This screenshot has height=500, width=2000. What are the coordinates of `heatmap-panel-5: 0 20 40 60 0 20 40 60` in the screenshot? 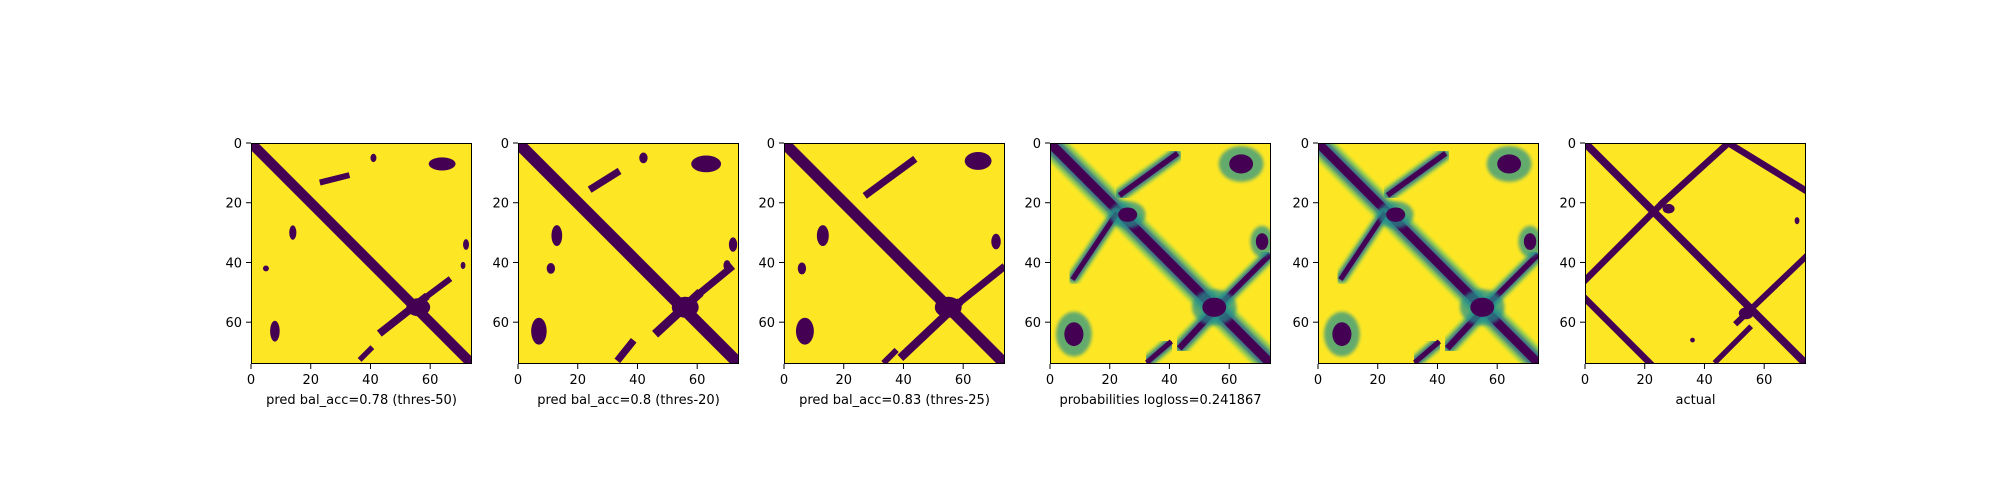 It's located at (1415, 262).